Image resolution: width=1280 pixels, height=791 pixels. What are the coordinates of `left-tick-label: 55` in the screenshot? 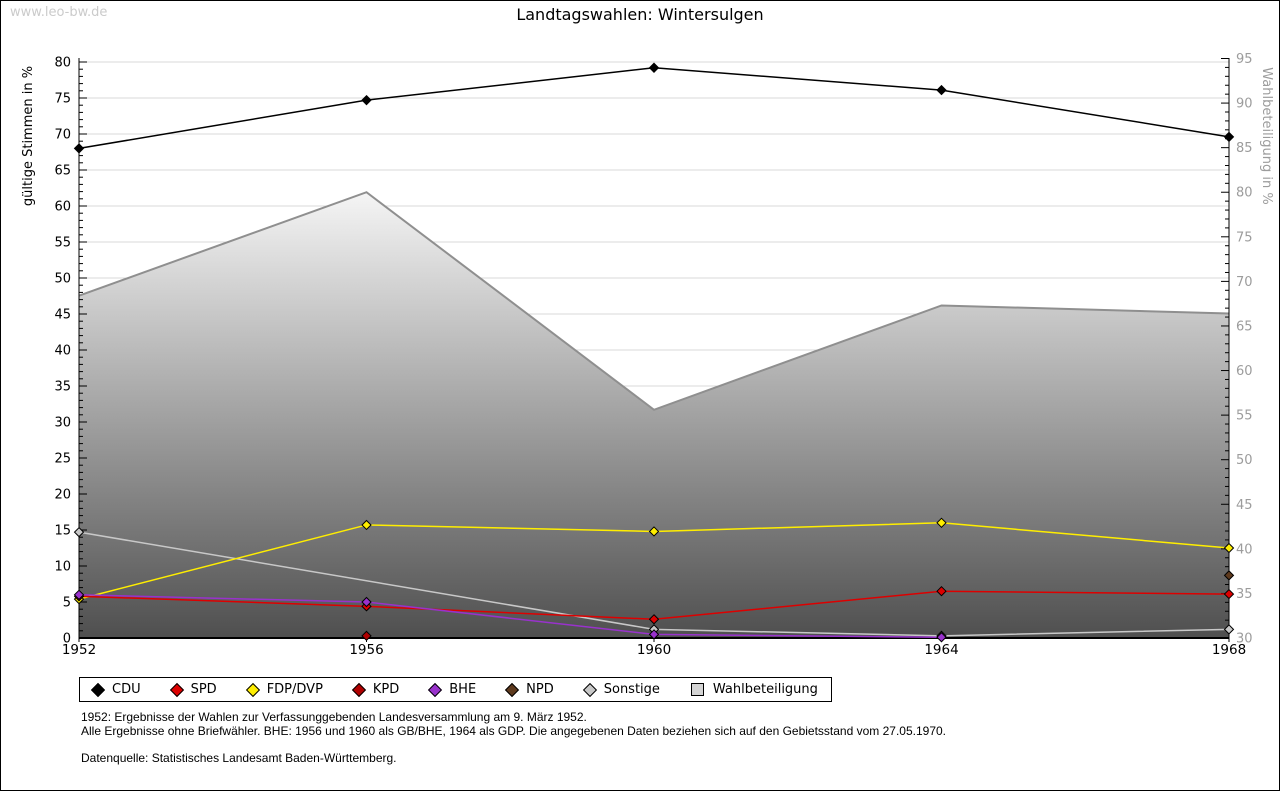 It's located at (62, 243).